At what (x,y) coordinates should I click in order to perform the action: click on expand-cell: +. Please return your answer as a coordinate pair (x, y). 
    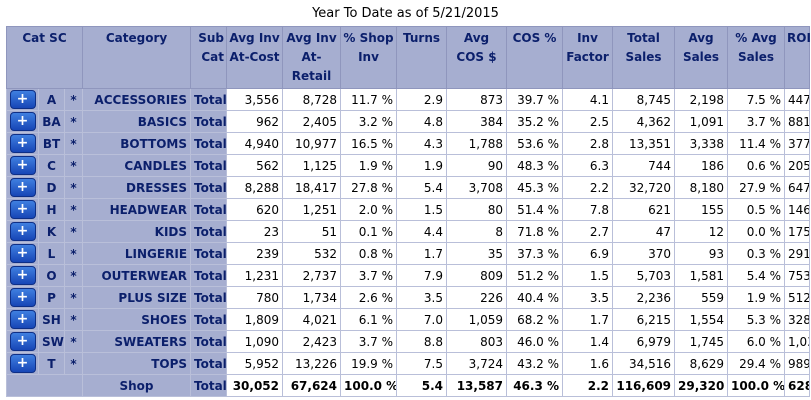
    Looking at the image, I should click on (22, 209).